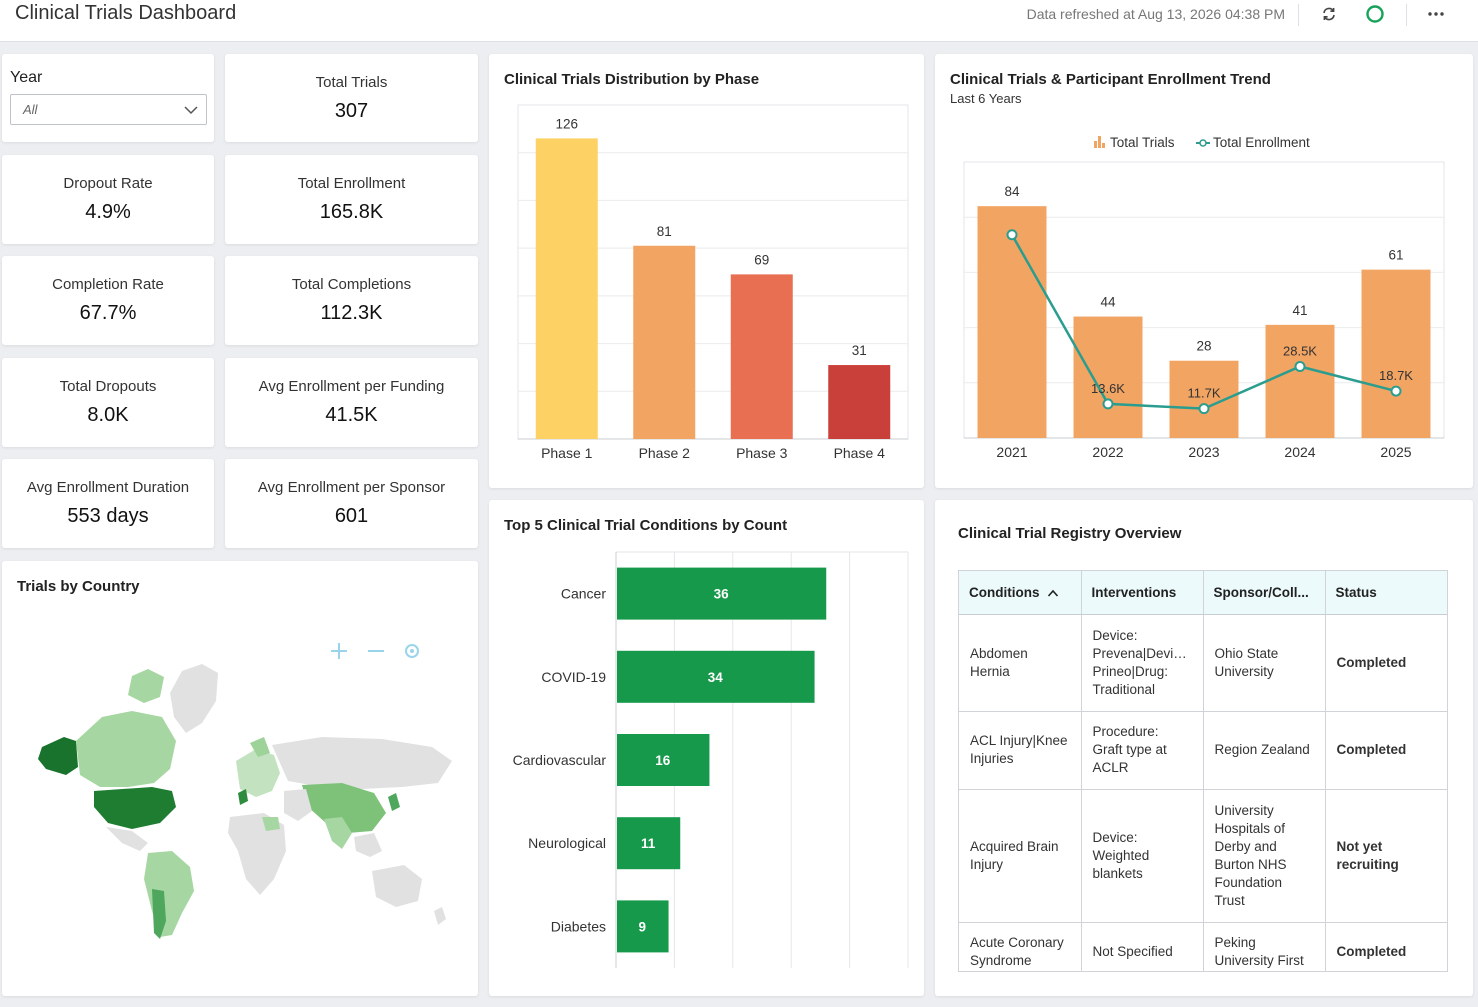 Image resolution: width=1478 pixels, height=1007 pixels. What do you see at coordinates (578, 926) in the screenshot?
I see `tick-label: Diabetes` at bounding box center [578, 926].